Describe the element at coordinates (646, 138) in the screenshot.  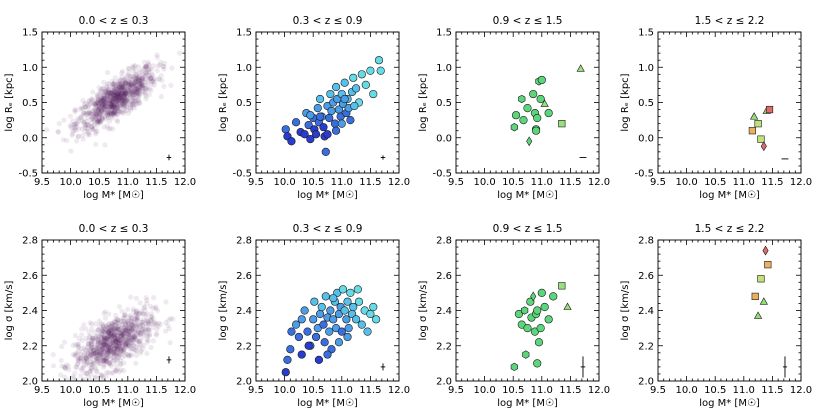
I see `y-tick-label: 0.0` at that location.